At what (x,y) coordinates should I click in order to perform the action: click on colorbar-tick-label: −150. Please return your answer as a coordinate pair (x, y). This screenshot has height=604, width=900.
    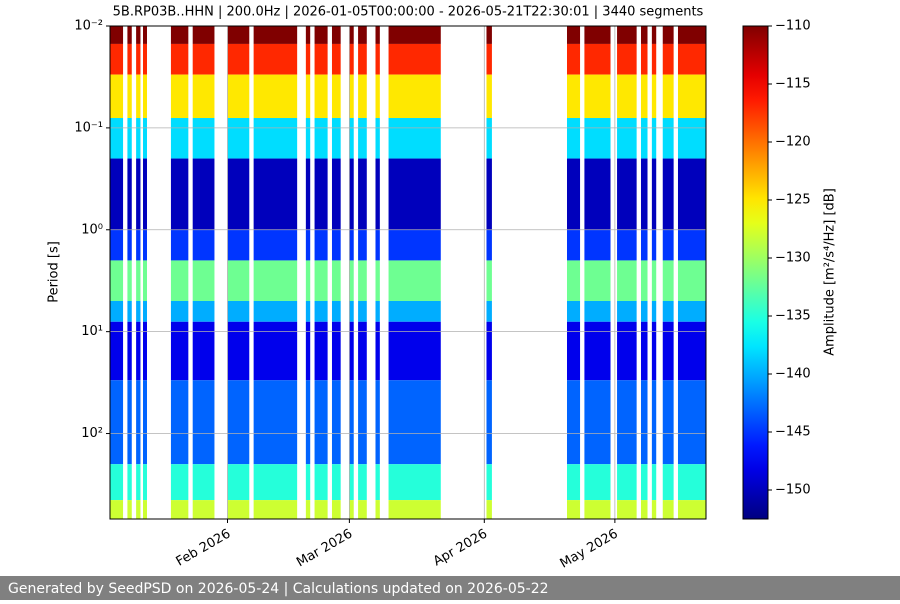
    Looking at the image, I should click on (793, 490).